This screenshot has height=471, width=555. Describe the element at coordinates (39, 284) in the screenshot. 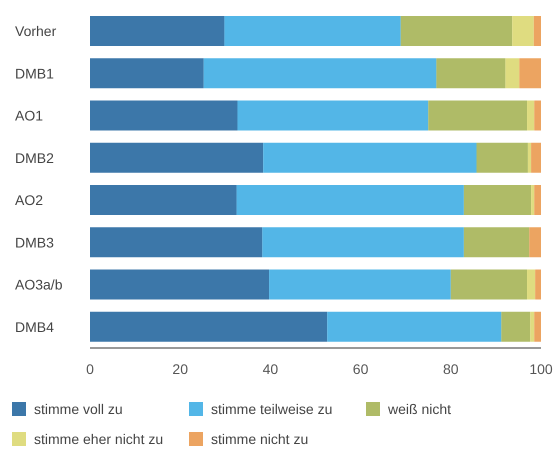

I see `y-tick-label: AO3a/b` at that location.